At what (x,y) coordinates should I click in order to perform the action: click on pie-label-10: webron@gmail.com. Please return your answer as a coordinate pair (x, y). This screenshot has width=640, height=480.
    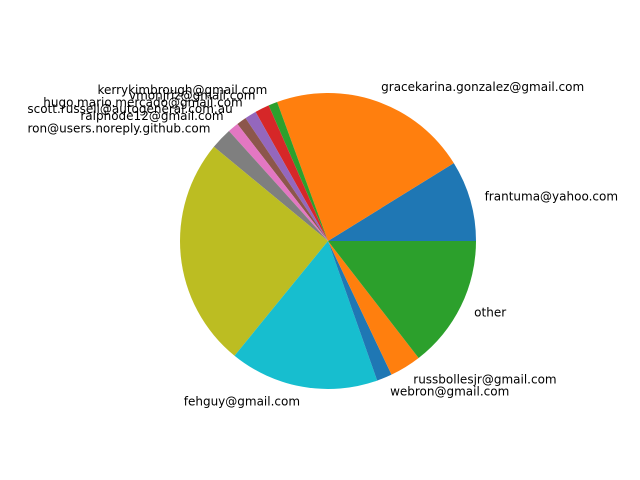
    Looking at the image, I should click on (449, 392).